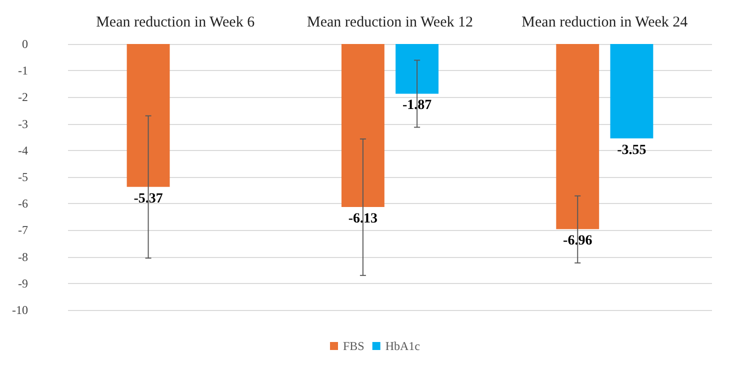  I want to click on x-tick-label: Mean reduction in Week 12, so click(390, 22).